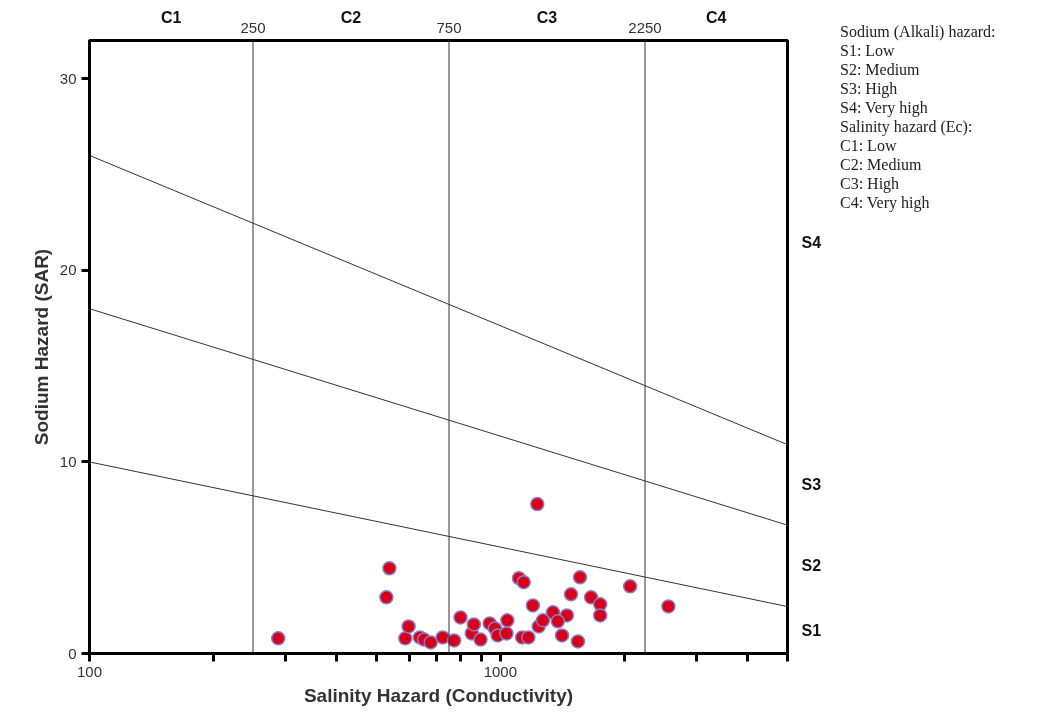 This screenshot has width=1060, height=713. Describe the element at coordinates (885, 202) in the screenshot. I see `text: C4: Very high` at that location.